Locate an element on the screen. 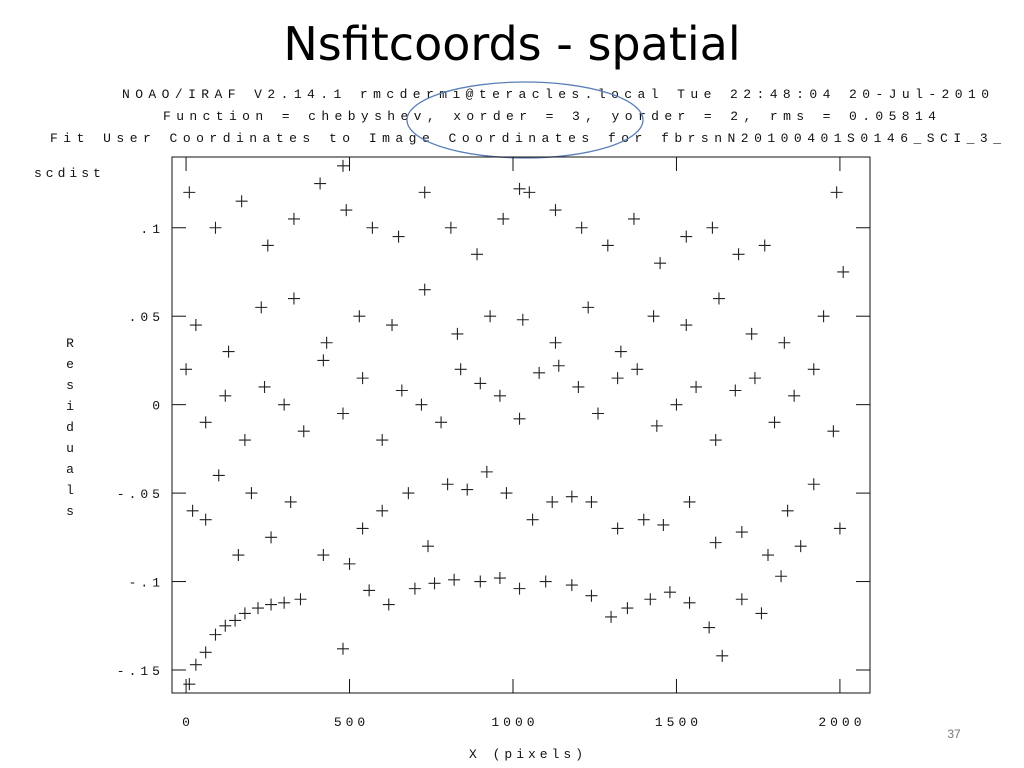 The height and width of the screenshot is (768, 1024). y-tick-label: 0 is located at coordinates (158, 406).